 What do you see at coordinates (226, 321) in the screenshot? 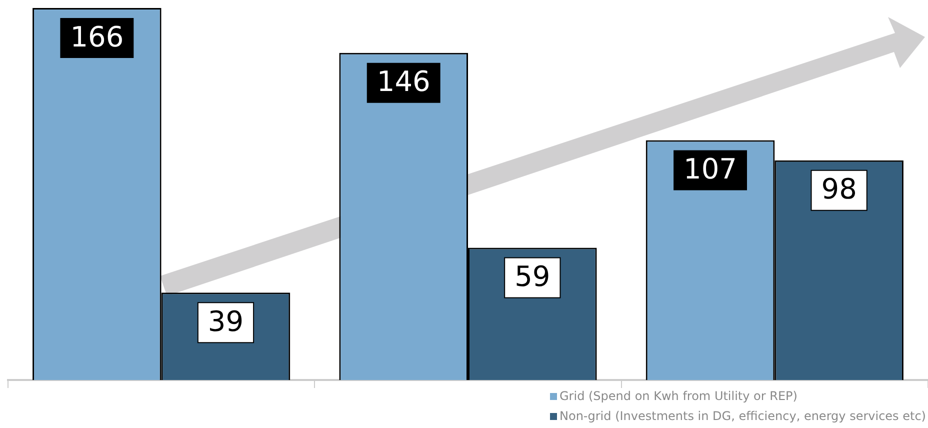
I see `data-label: 39` at bounding box center [226, 321].